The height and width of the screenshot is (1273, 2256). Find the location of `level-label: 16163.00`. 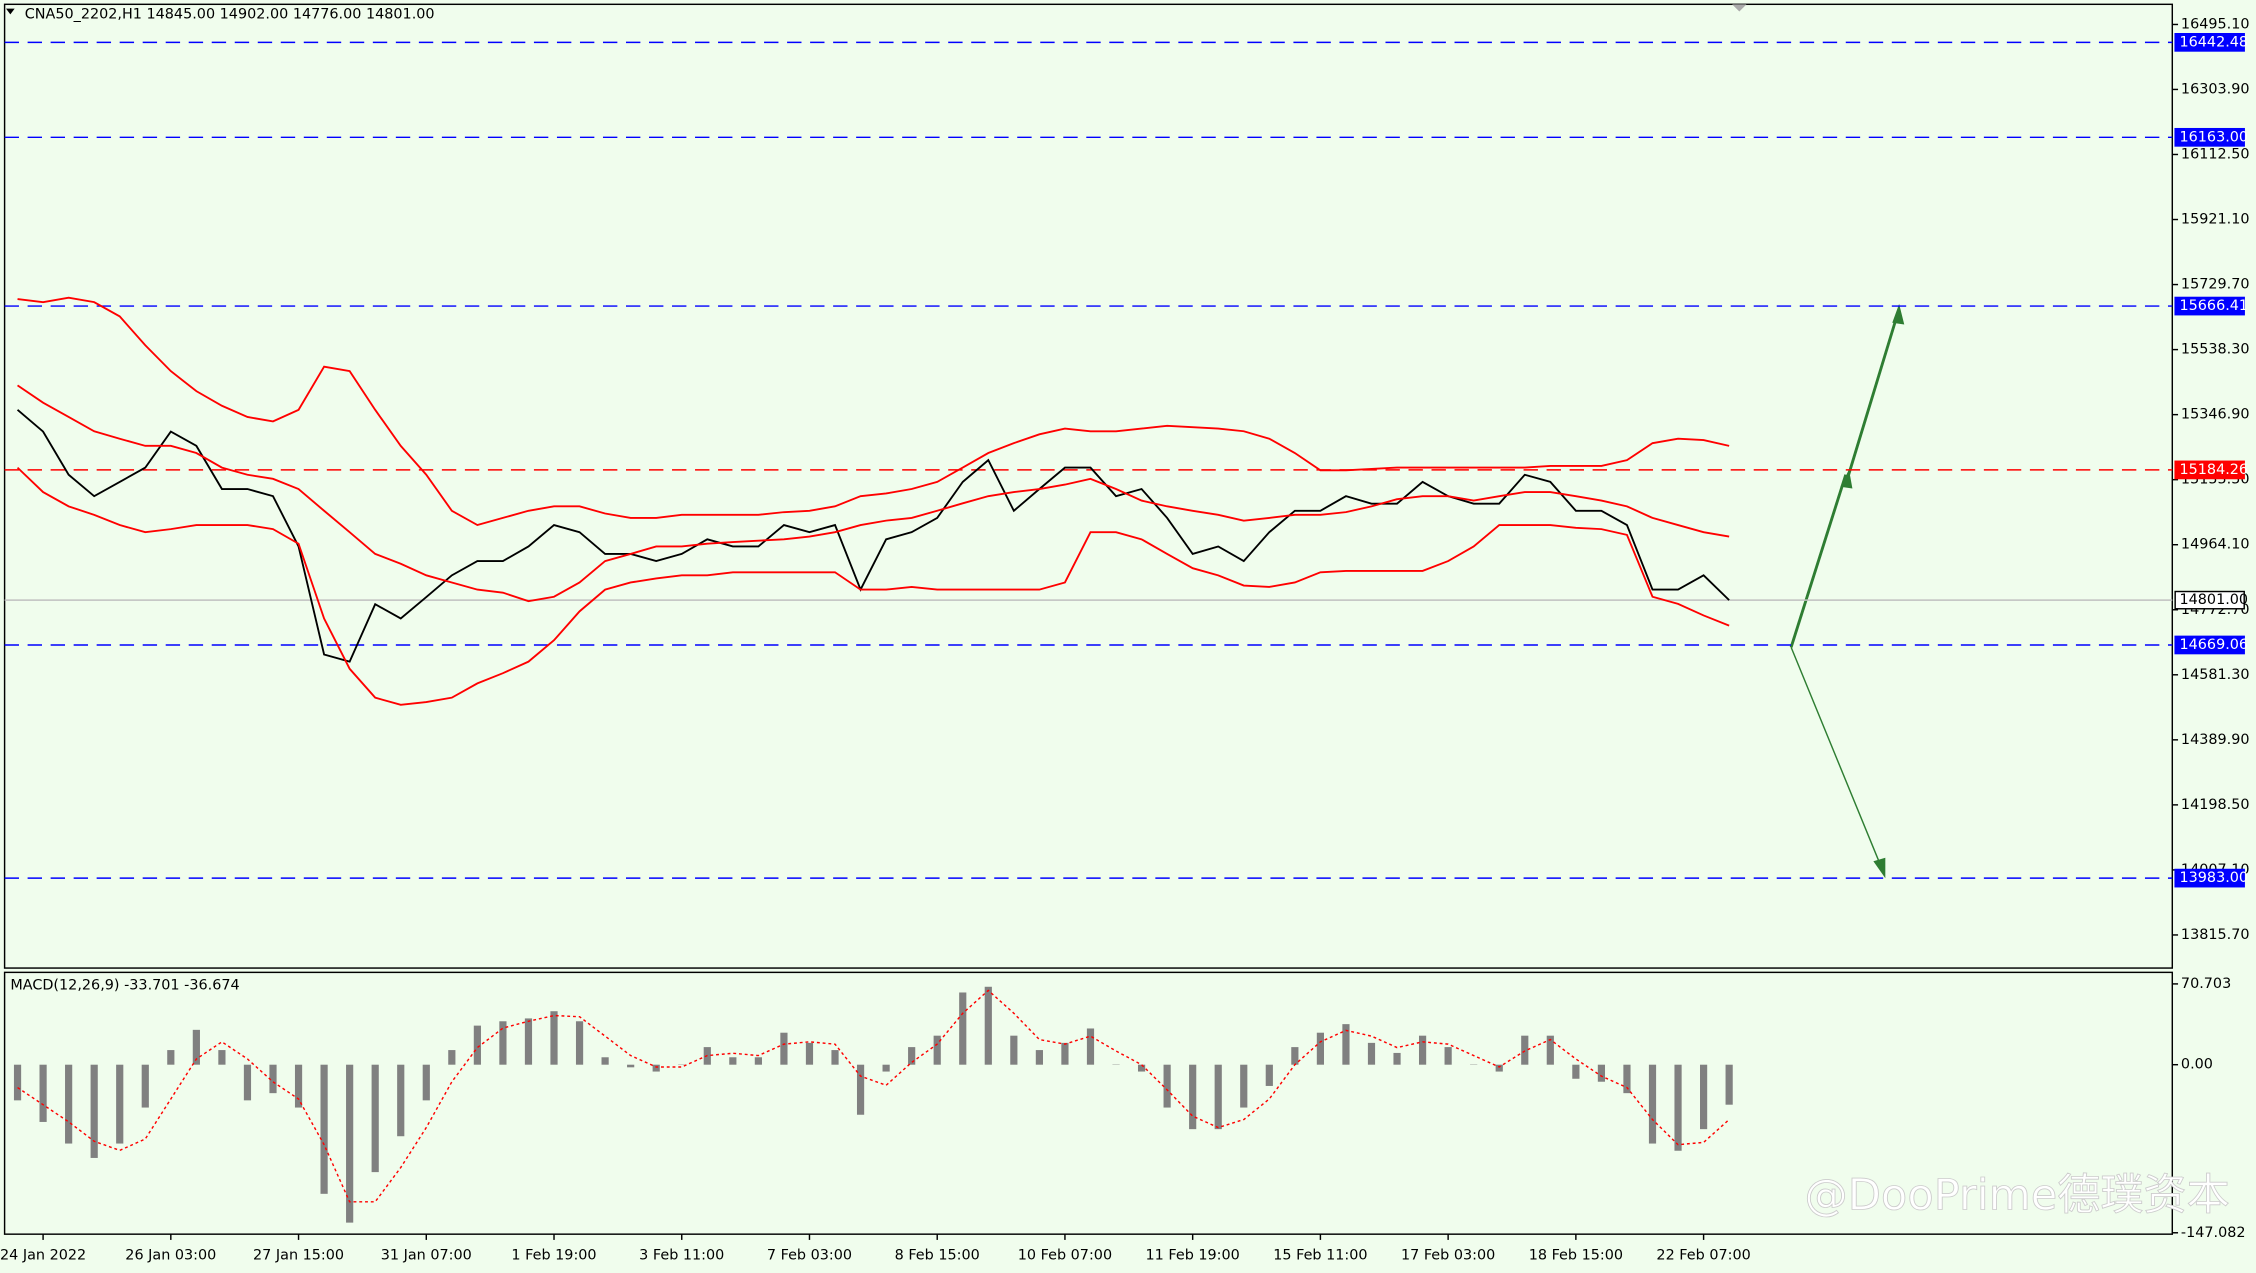

level-label: 16163.00 is located at coordinates (2213, 137).